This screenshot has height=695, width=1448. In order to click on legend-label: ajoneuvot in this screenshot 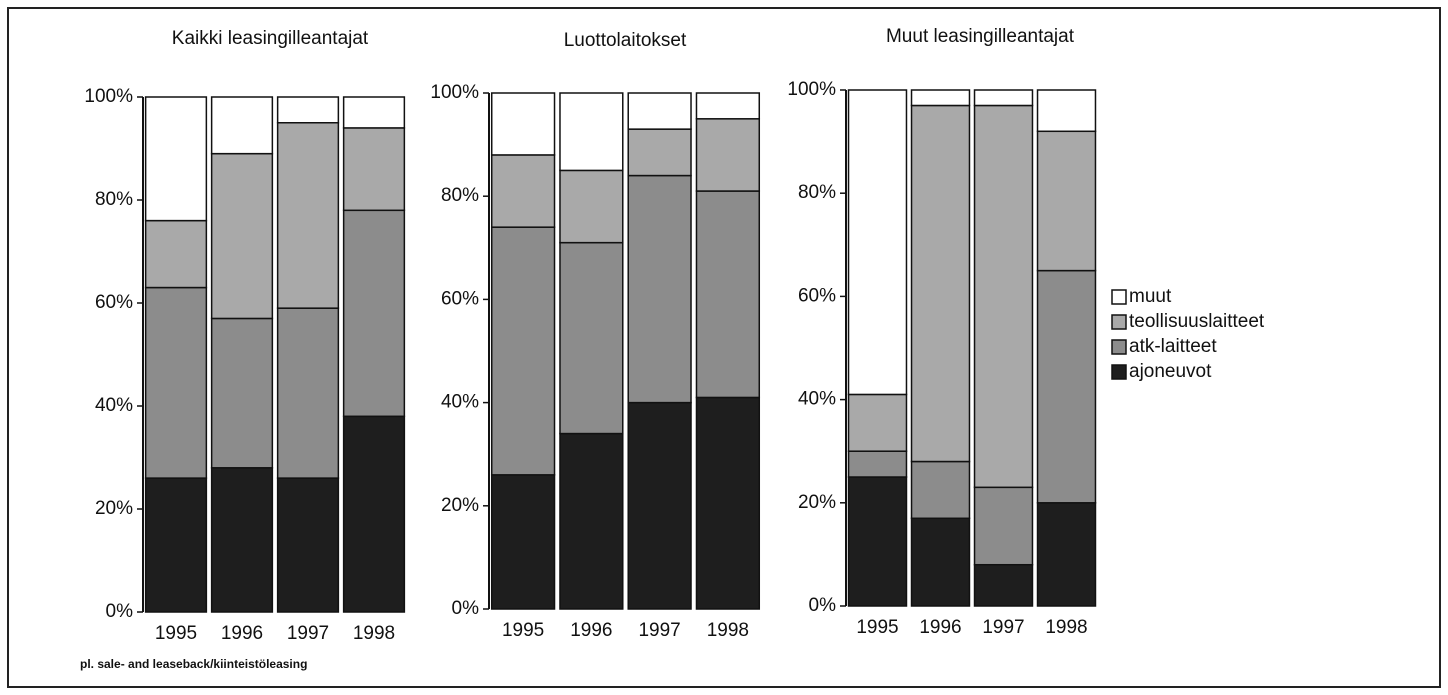, I will do `click(1170, 371)`.